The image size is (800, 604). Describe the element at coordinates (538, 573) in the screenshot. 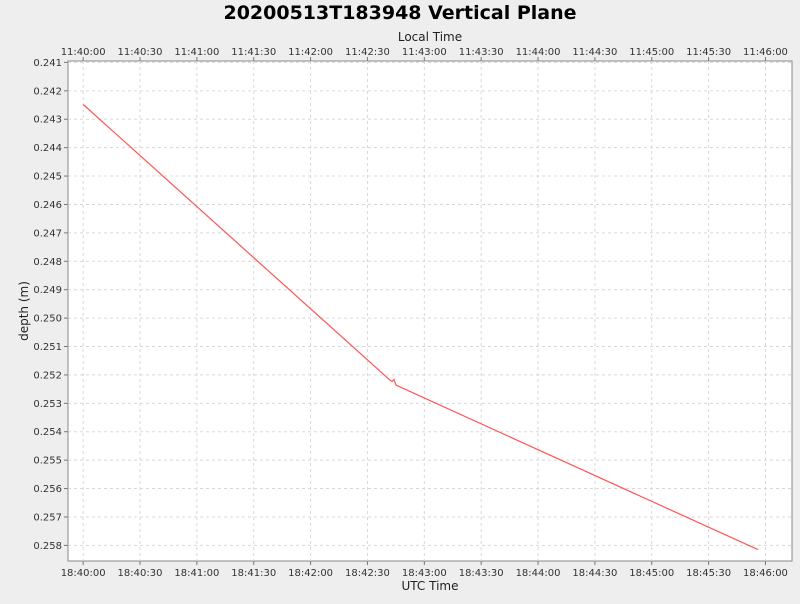

I see `x-tick-label: 18:44:00` at that location.